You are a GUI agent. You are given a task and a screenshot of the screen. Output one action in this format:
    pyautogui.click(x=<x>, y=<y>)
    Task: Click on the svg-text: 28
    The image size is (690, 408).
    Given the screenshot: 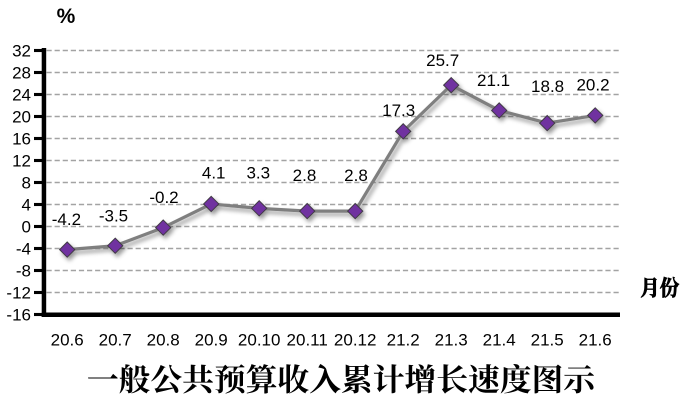 What is the action you would take?
    pyautogui.click(x=21, y=73)
    